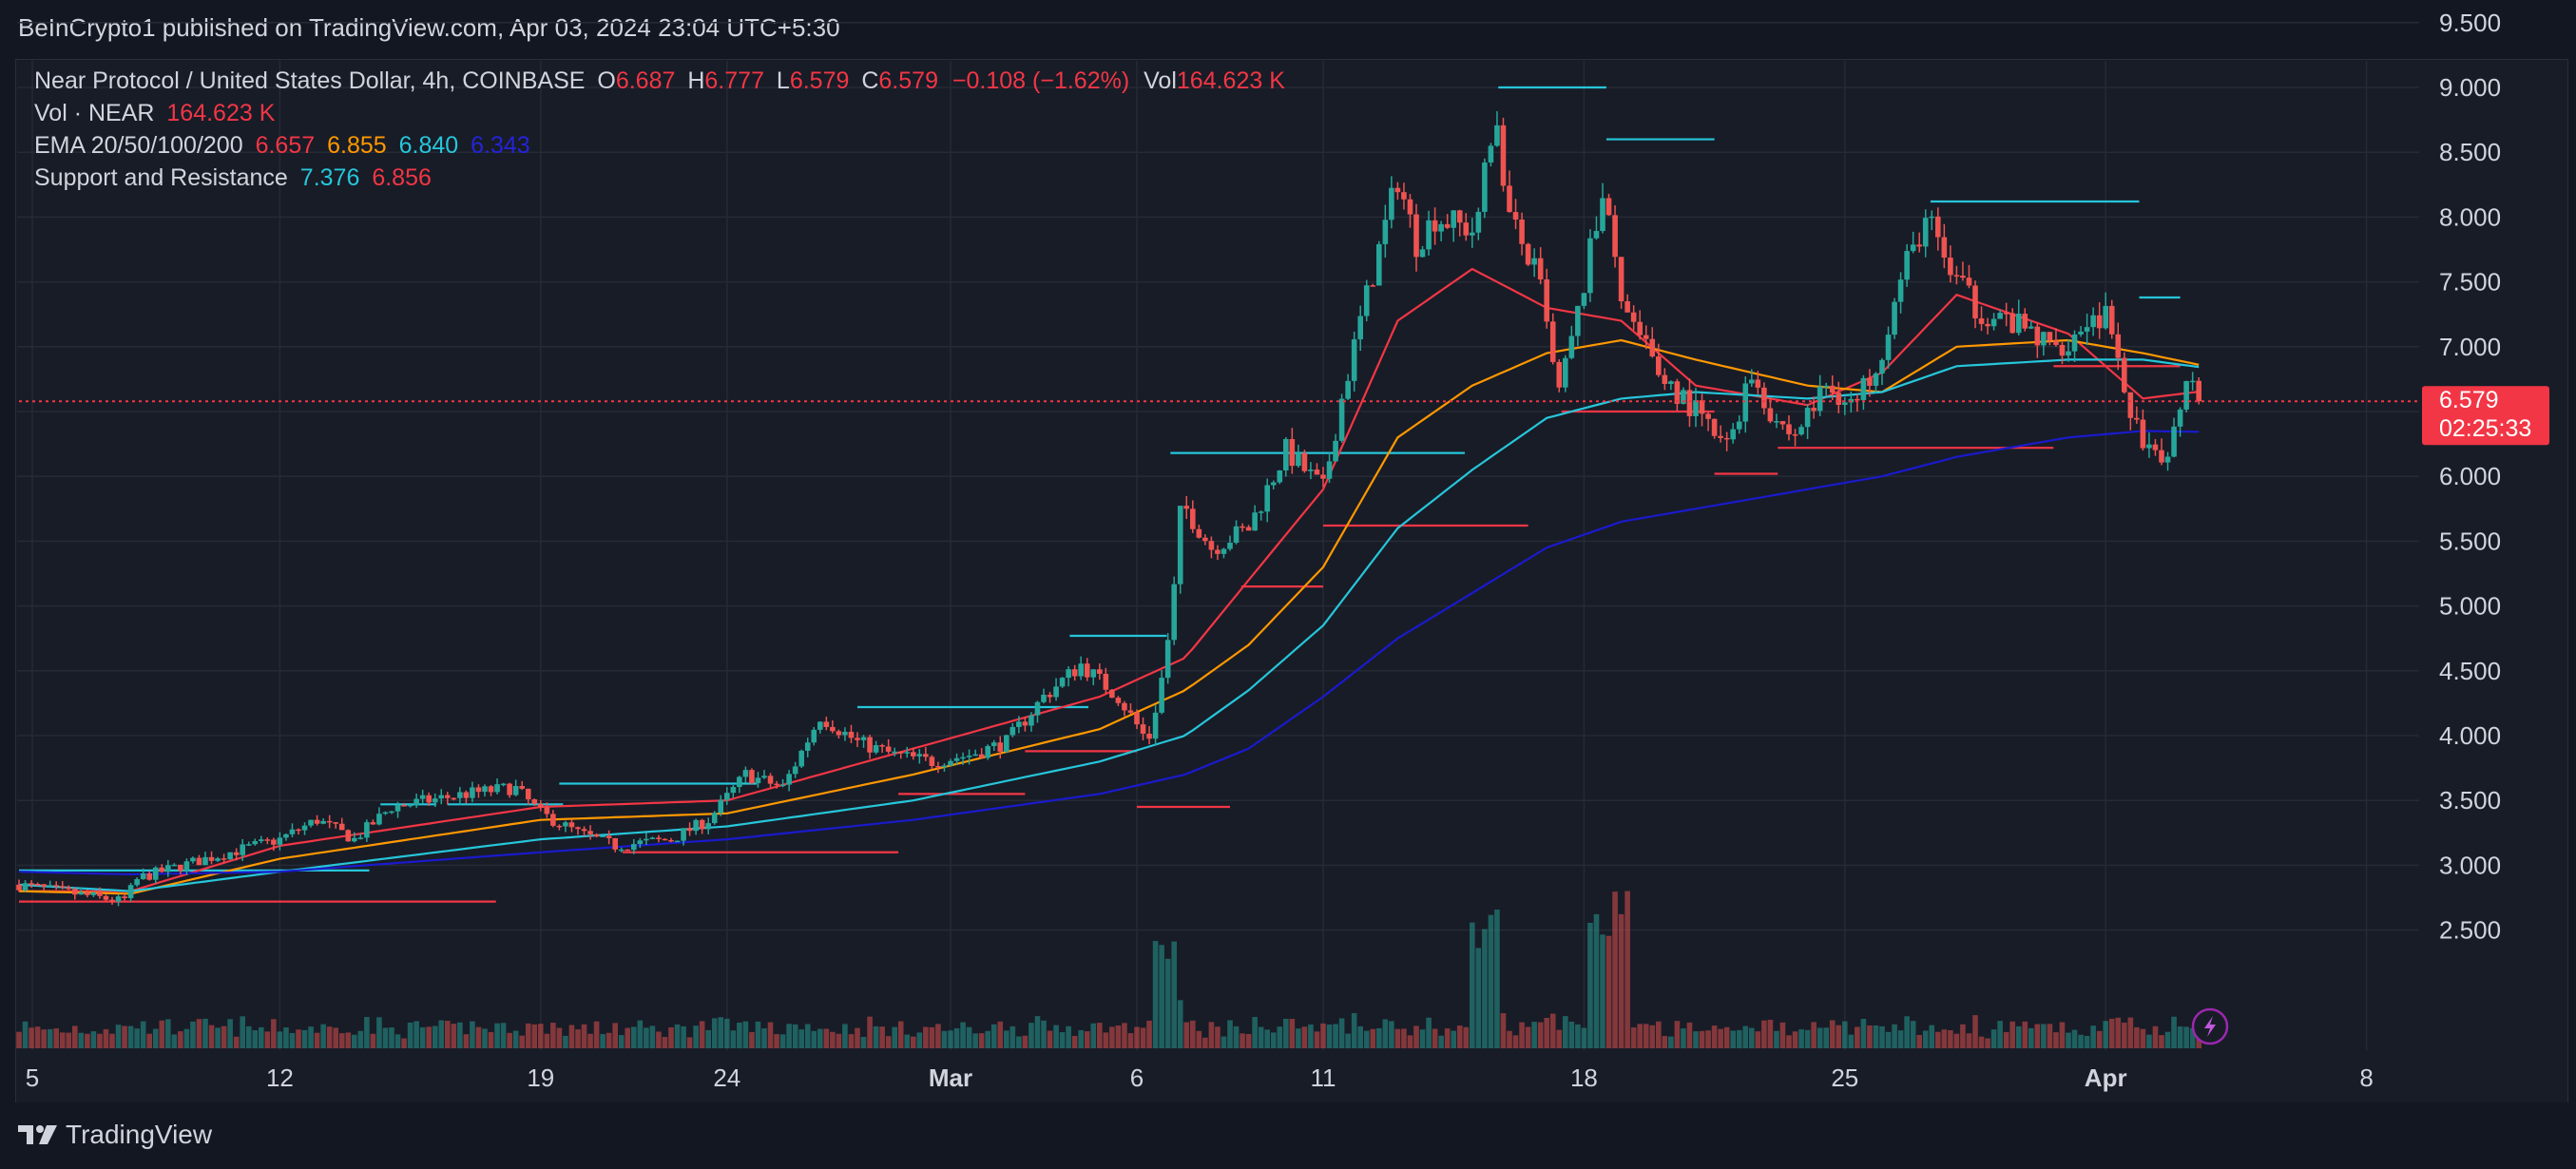 Image resolution: width=2576 pixels, height=1169 pixels. What do you see at coordinates (161, 177) in the screenshot?
I see `sr-label: Support and Resistance` at bounding box center [161, 177].